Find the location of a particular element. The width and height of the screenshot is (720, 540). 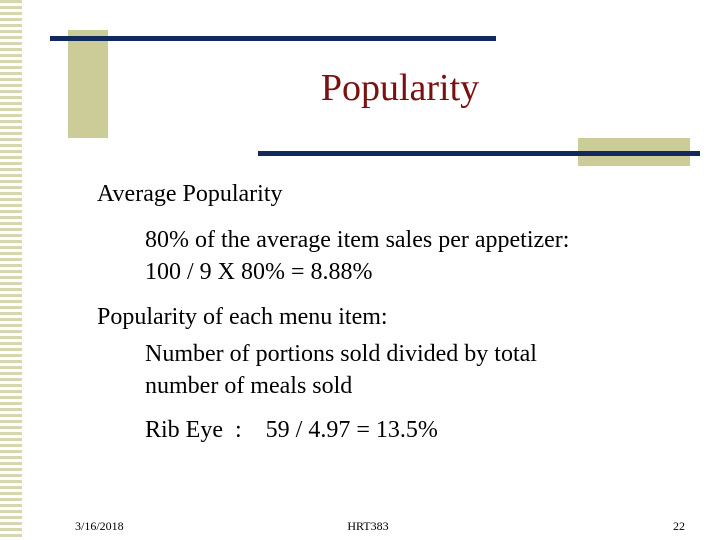

footer-date: 3/16/2018 is located at coordinates (99, 526).